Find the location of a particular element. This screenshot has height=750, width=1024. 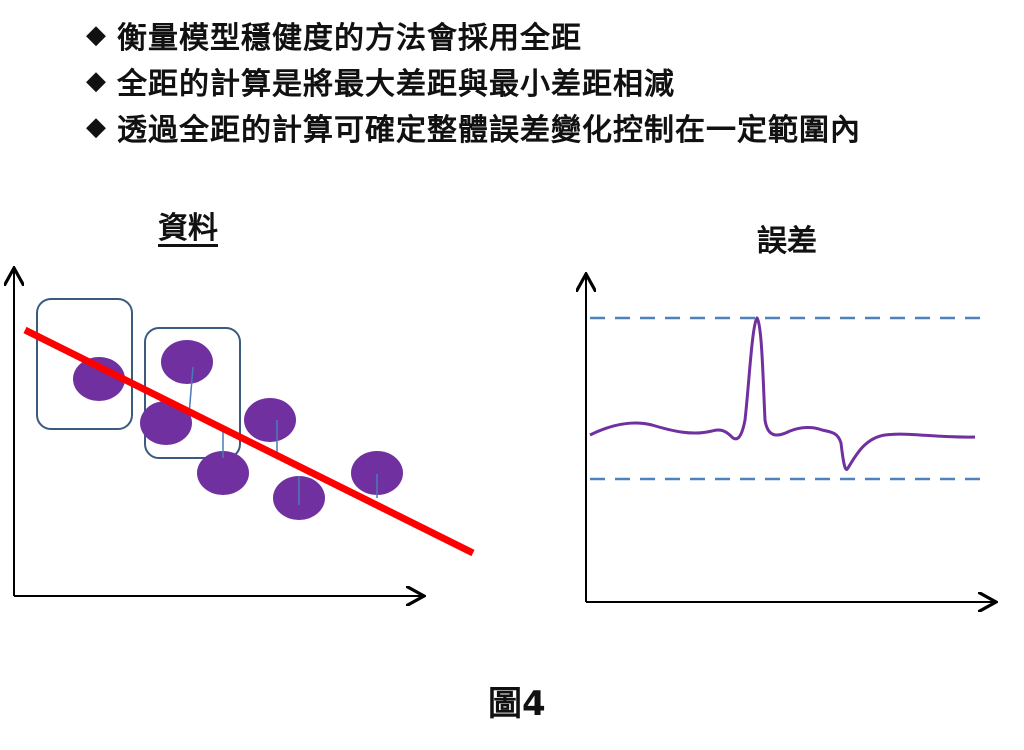

bullet-text: 全距的計算是將最大差距與最小差距相減 is located at coordinates (396, 84).